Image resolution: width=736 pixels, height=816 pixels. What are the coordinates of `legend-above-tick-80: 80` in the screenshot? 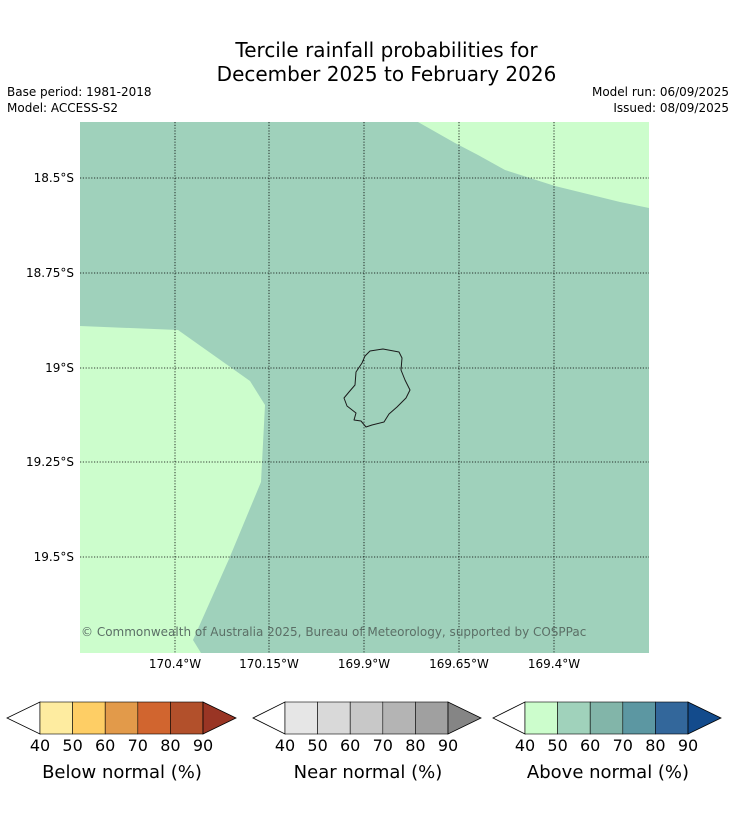 It's located at (655, 745).